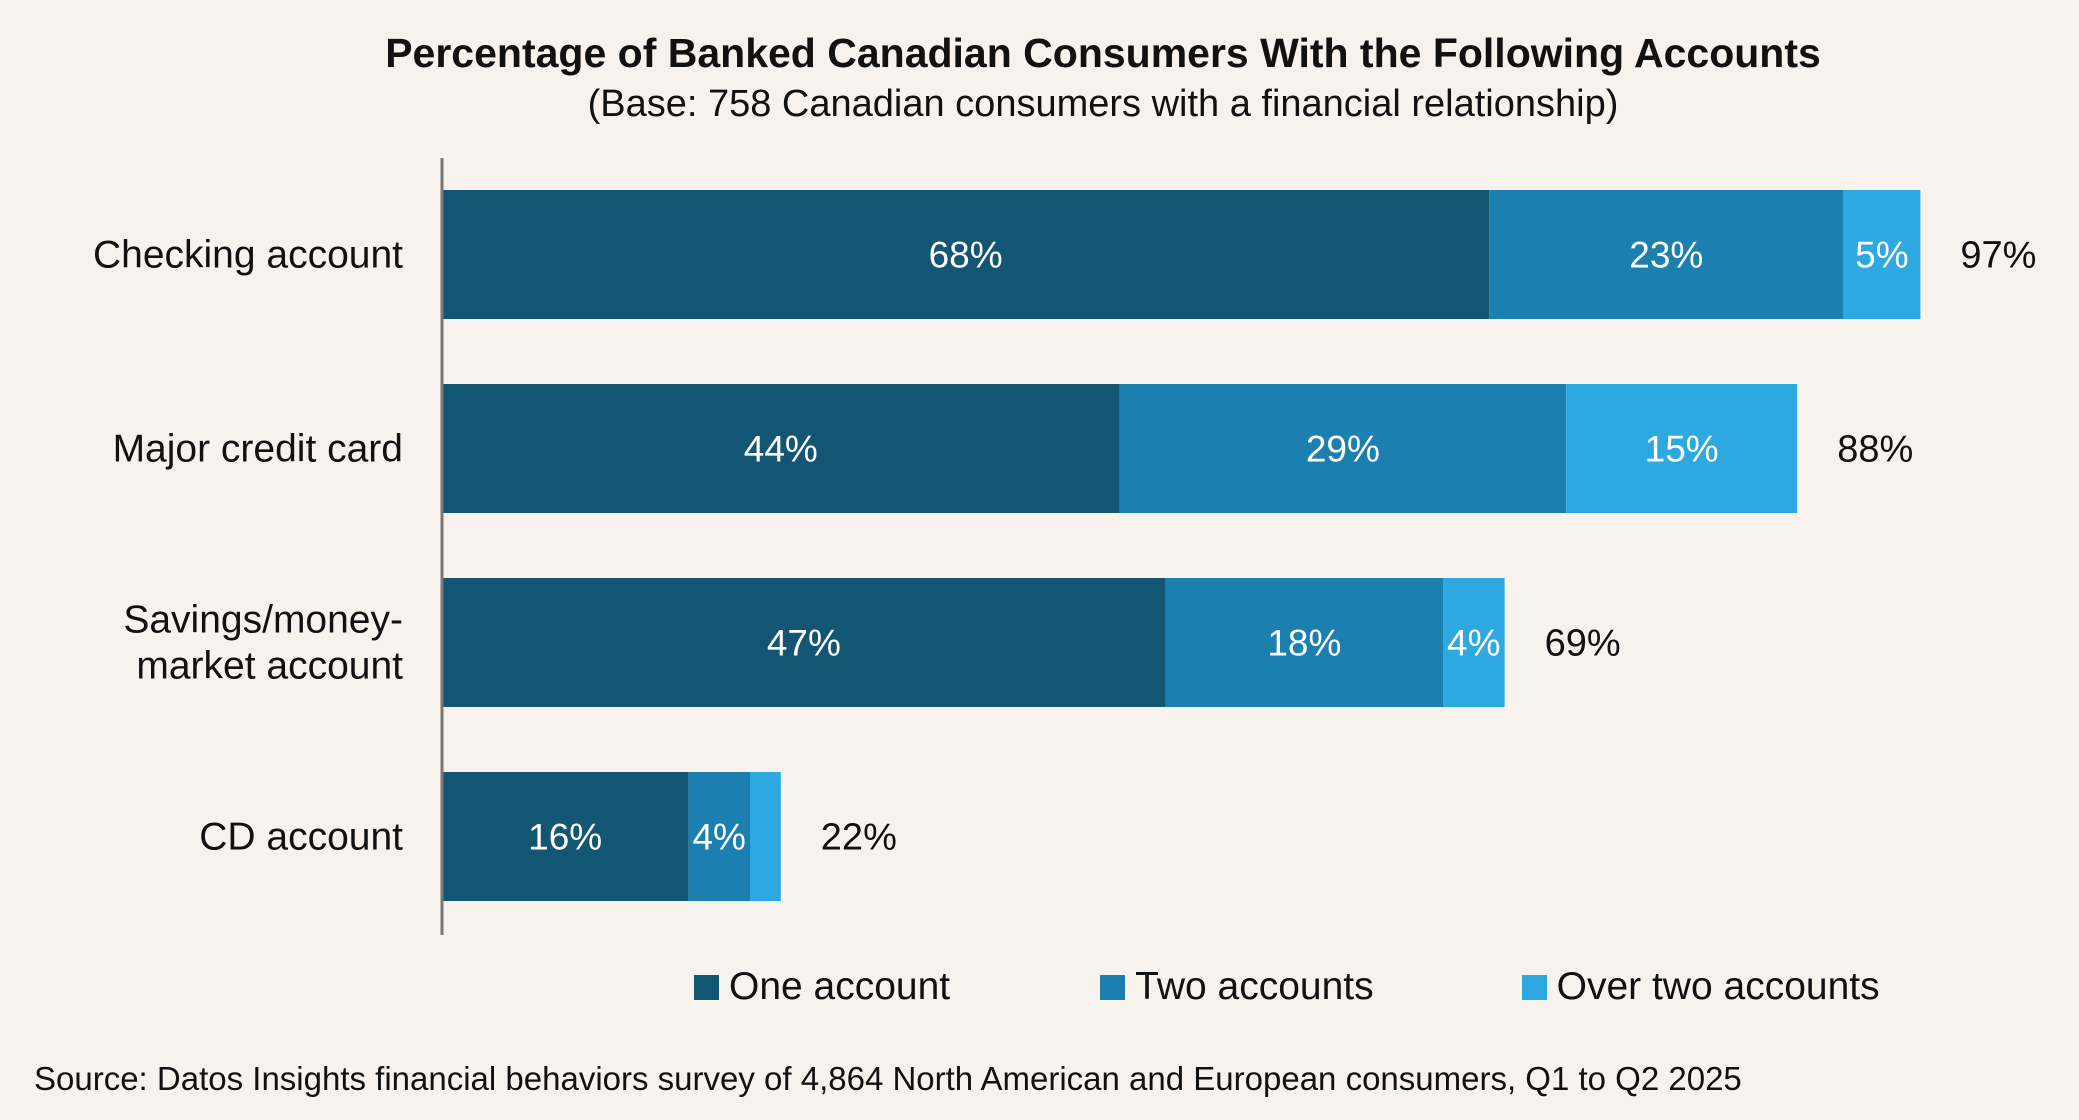 The height and width of the screenshot is (1120, 2079). Describe the element at coordinates (301, 837) in the screenshot. I see `category-label-4: CD account` at that location.